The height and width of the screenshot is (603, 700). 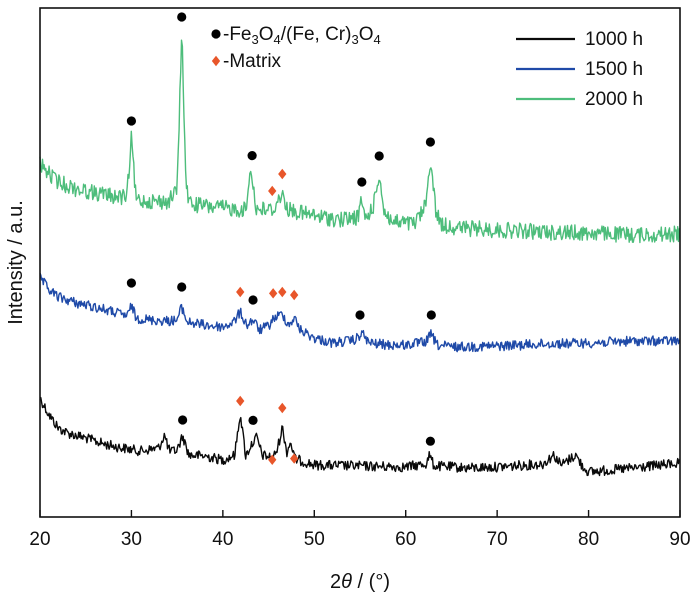 What do you see at coordinates (360, 582) in the screenshot?
I see `x-axis-title: 2θ / (°)` at bounding box center [360, 582].